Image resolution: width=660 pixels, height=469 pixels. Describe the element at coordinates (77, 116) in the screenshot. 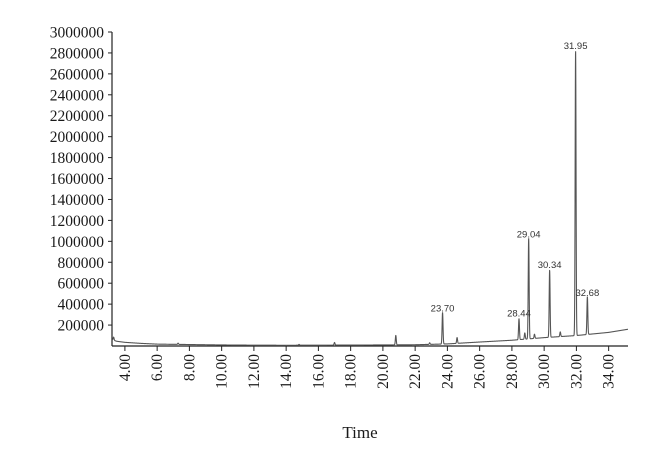

I see `y-tick-label: 2200000` at that location.